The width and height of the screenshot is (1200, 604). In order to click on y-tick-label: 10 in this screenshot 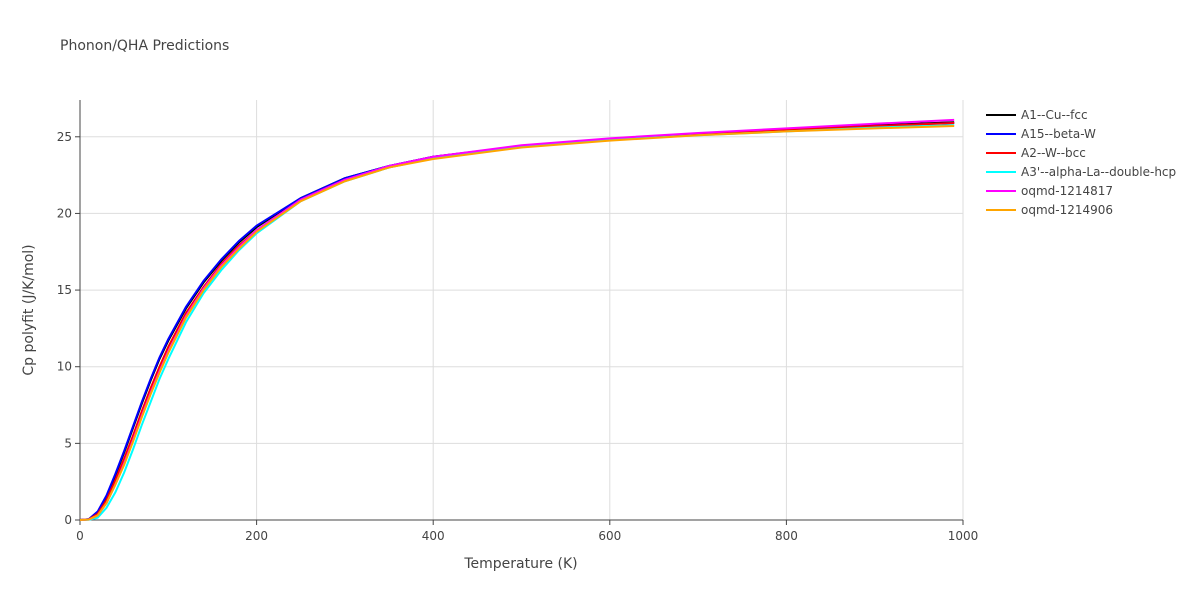, I will do `click(64, 367)`.